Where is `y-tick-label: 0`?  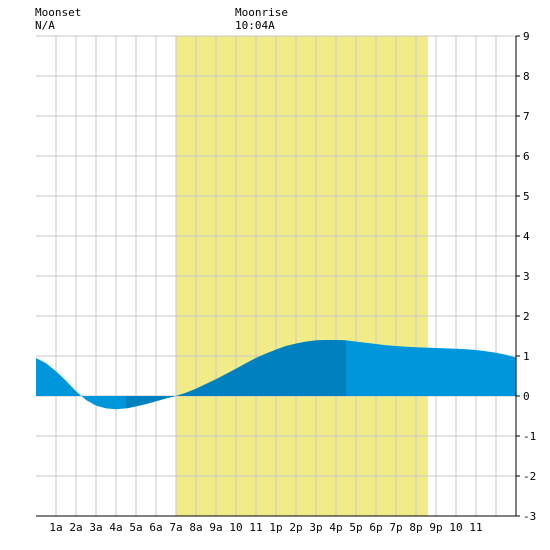 y-tick-label: 0 is located at coordinates (526, 396).